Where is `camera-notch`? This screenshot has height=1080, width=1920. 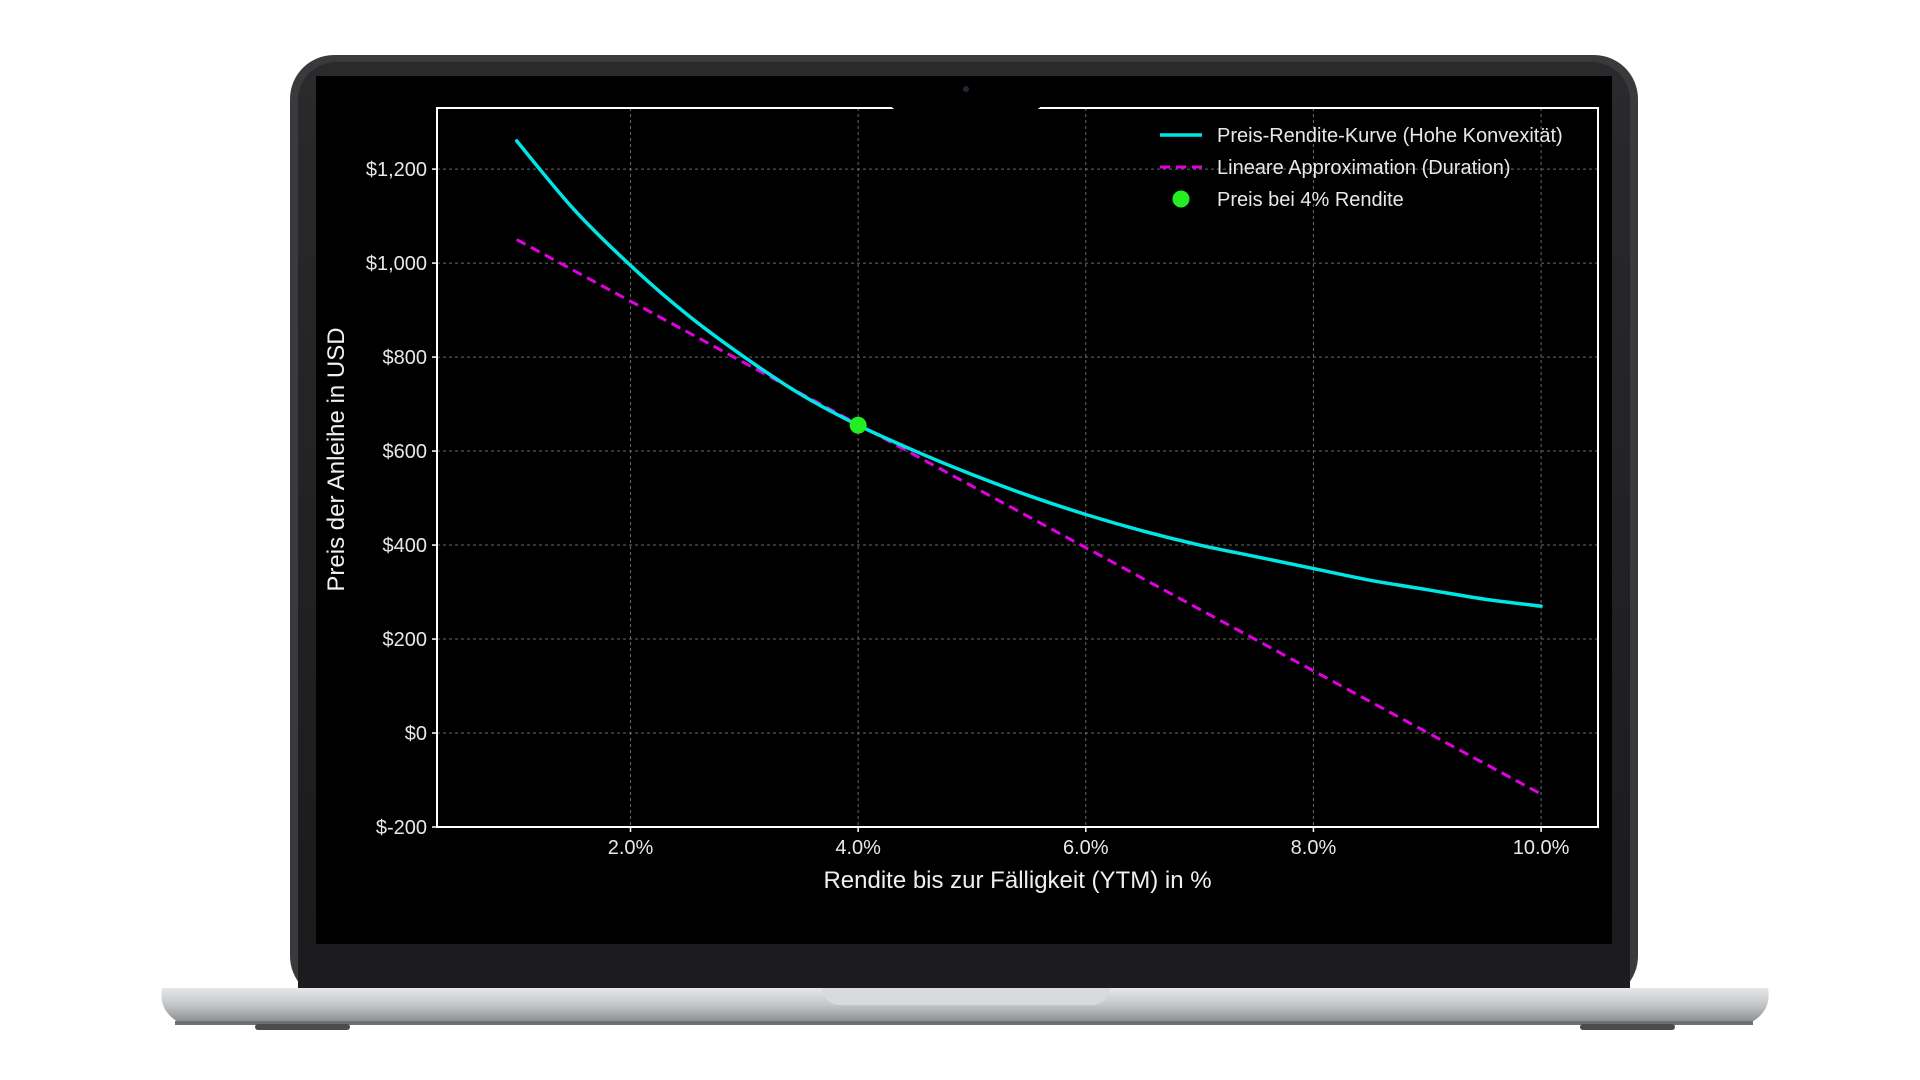 camera-notch is located at coordinates (966, 93).